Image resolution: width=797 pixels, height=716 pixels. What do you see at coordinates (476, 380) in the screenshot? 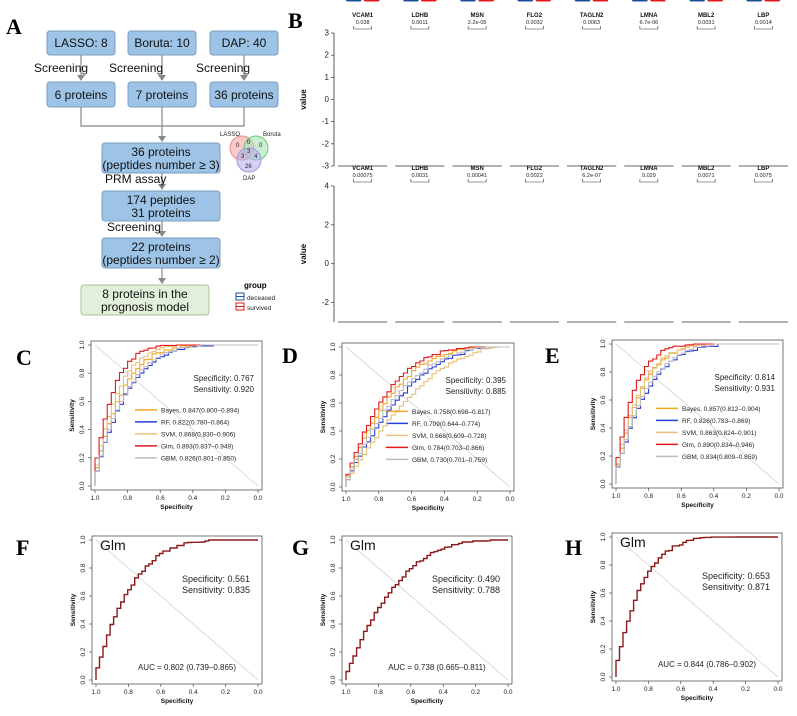
I see `specificity-annotation: Specificity: 0.395` at bounding box center [476, 380].